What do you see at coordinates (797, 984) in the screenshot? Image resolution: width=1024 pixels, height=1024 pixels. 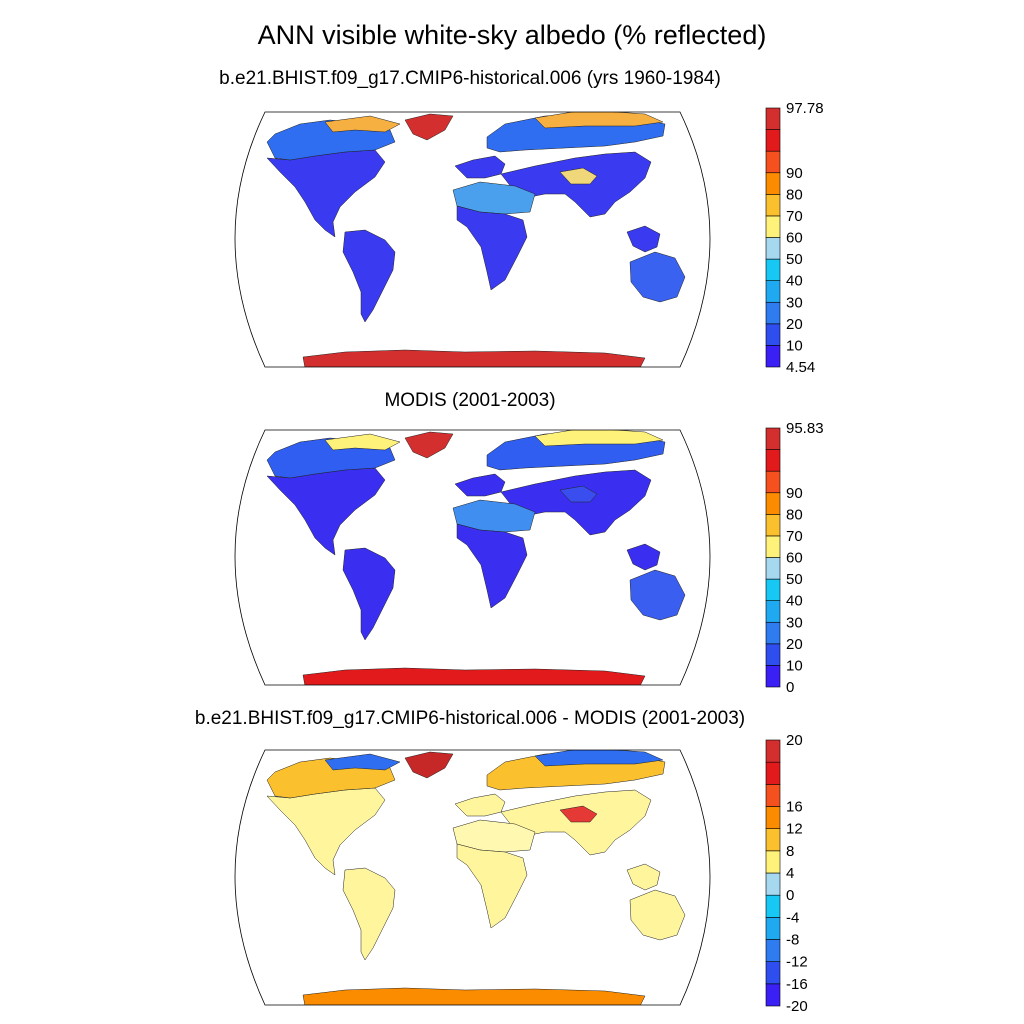 I see `colorbar-label: -16` at bounding box center [797, 984].